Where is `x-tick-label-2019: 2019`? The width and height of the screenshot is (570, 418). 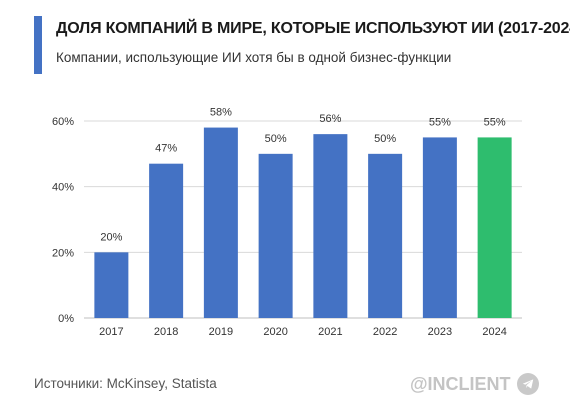
x-tick-label-2019: 2019 is located at coordinates (221, 332).